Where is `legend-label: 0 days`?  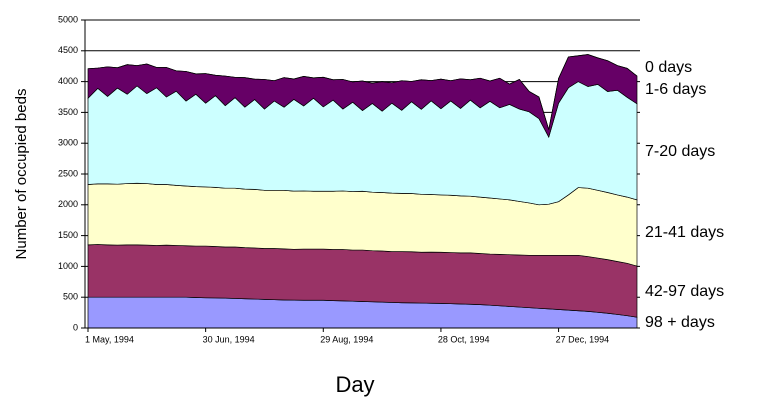
legend-label: 0 days is located at coordinates (668, 67).